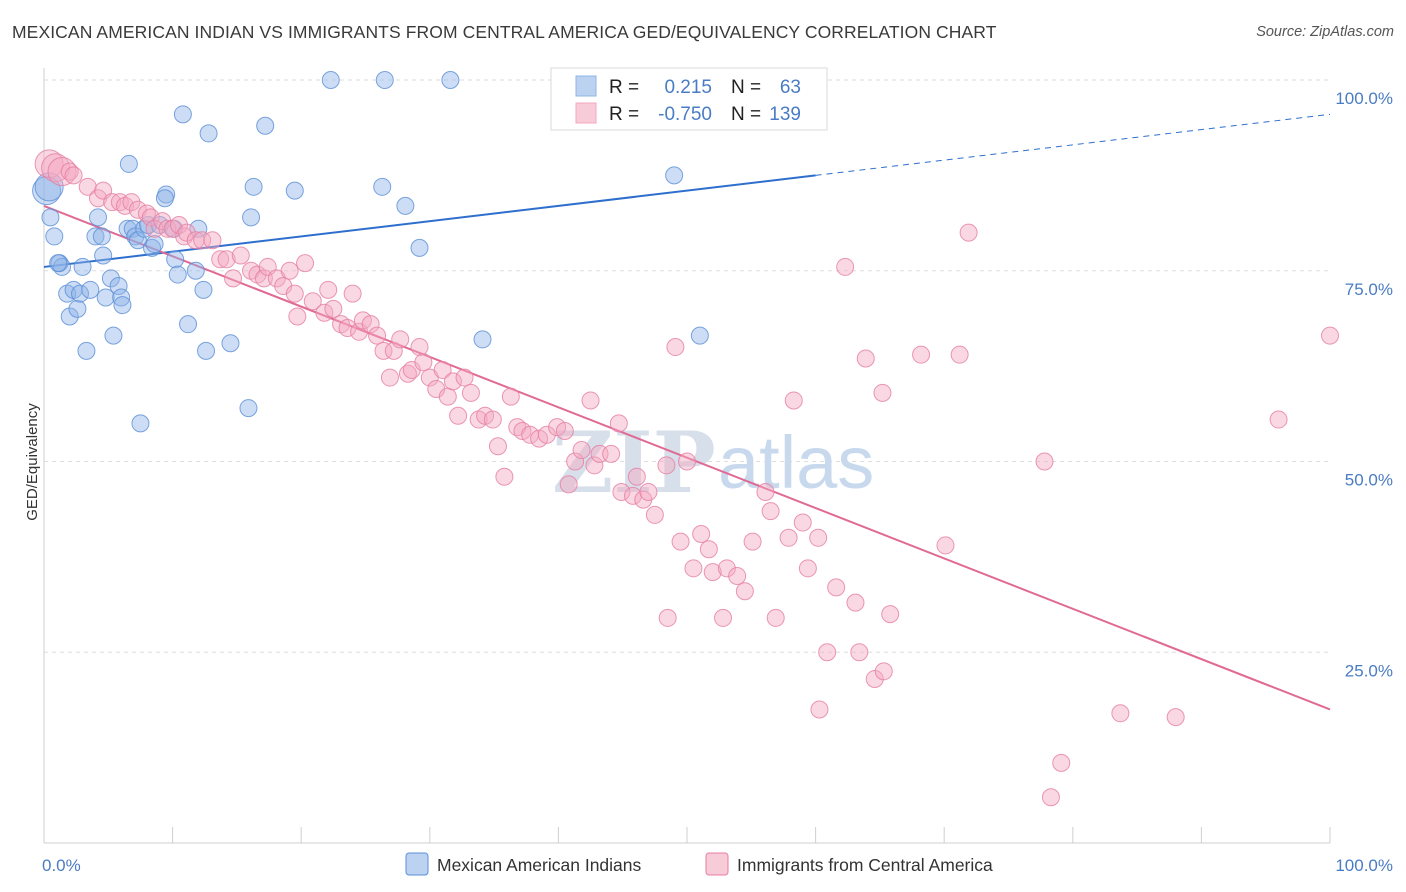 The image size is (1406, 892). I want to click on x-tick-labels: 0.0% 100.0%, so click(717, 865).